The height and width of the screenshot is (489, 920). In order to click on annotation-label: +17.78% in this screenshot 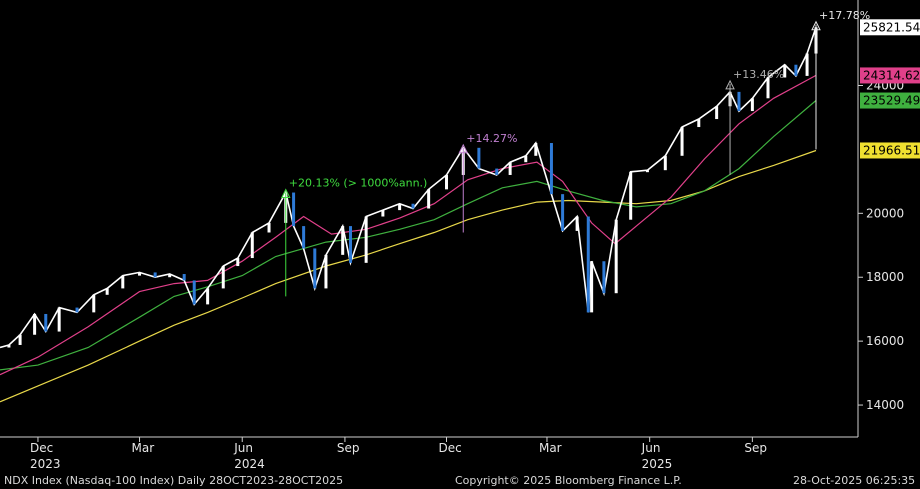, I will do `click(844, 15)`.